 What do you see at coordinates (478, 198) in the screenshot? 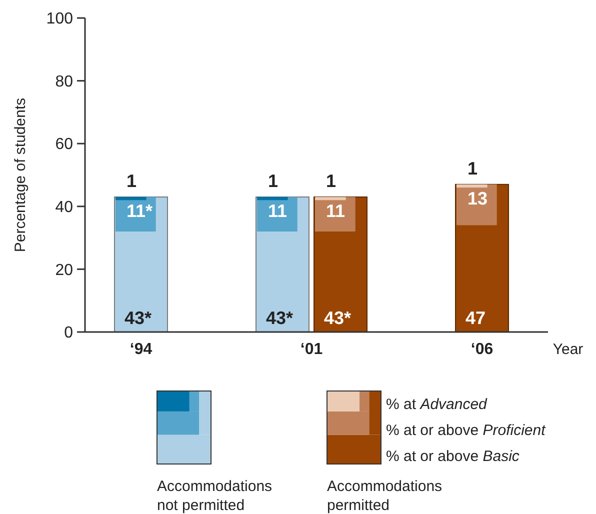
I see `data-label: 13` at bounding box center [478, 198].